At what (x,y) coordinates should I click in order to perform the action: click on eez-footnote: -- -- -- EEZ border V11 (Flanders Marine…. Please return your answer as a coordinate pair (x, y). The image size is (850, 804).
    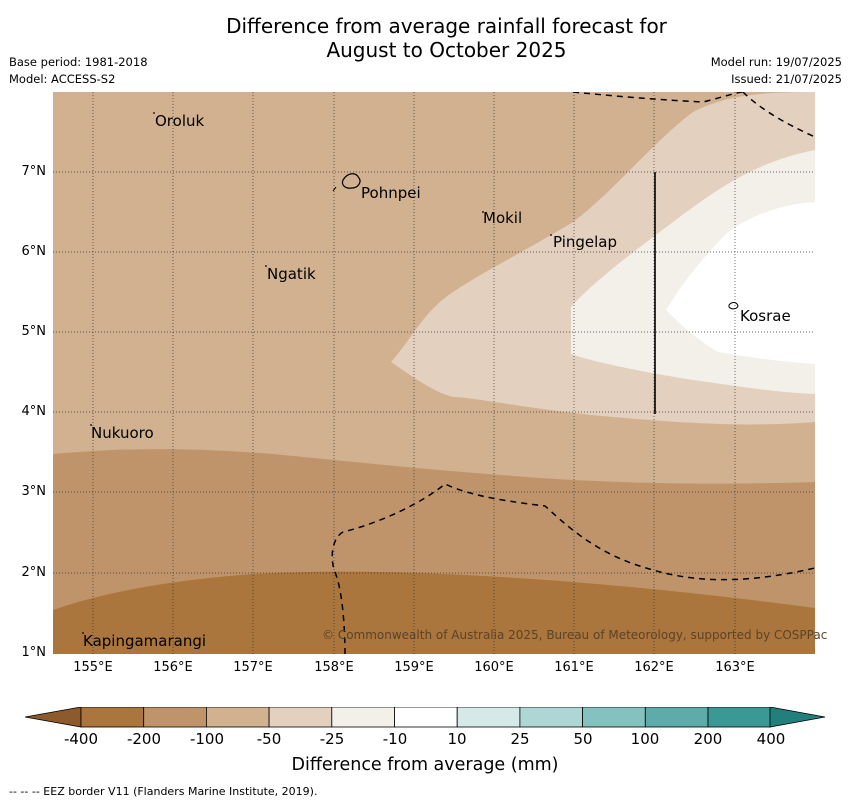
    Looking at the image, I should click on (163, 791).